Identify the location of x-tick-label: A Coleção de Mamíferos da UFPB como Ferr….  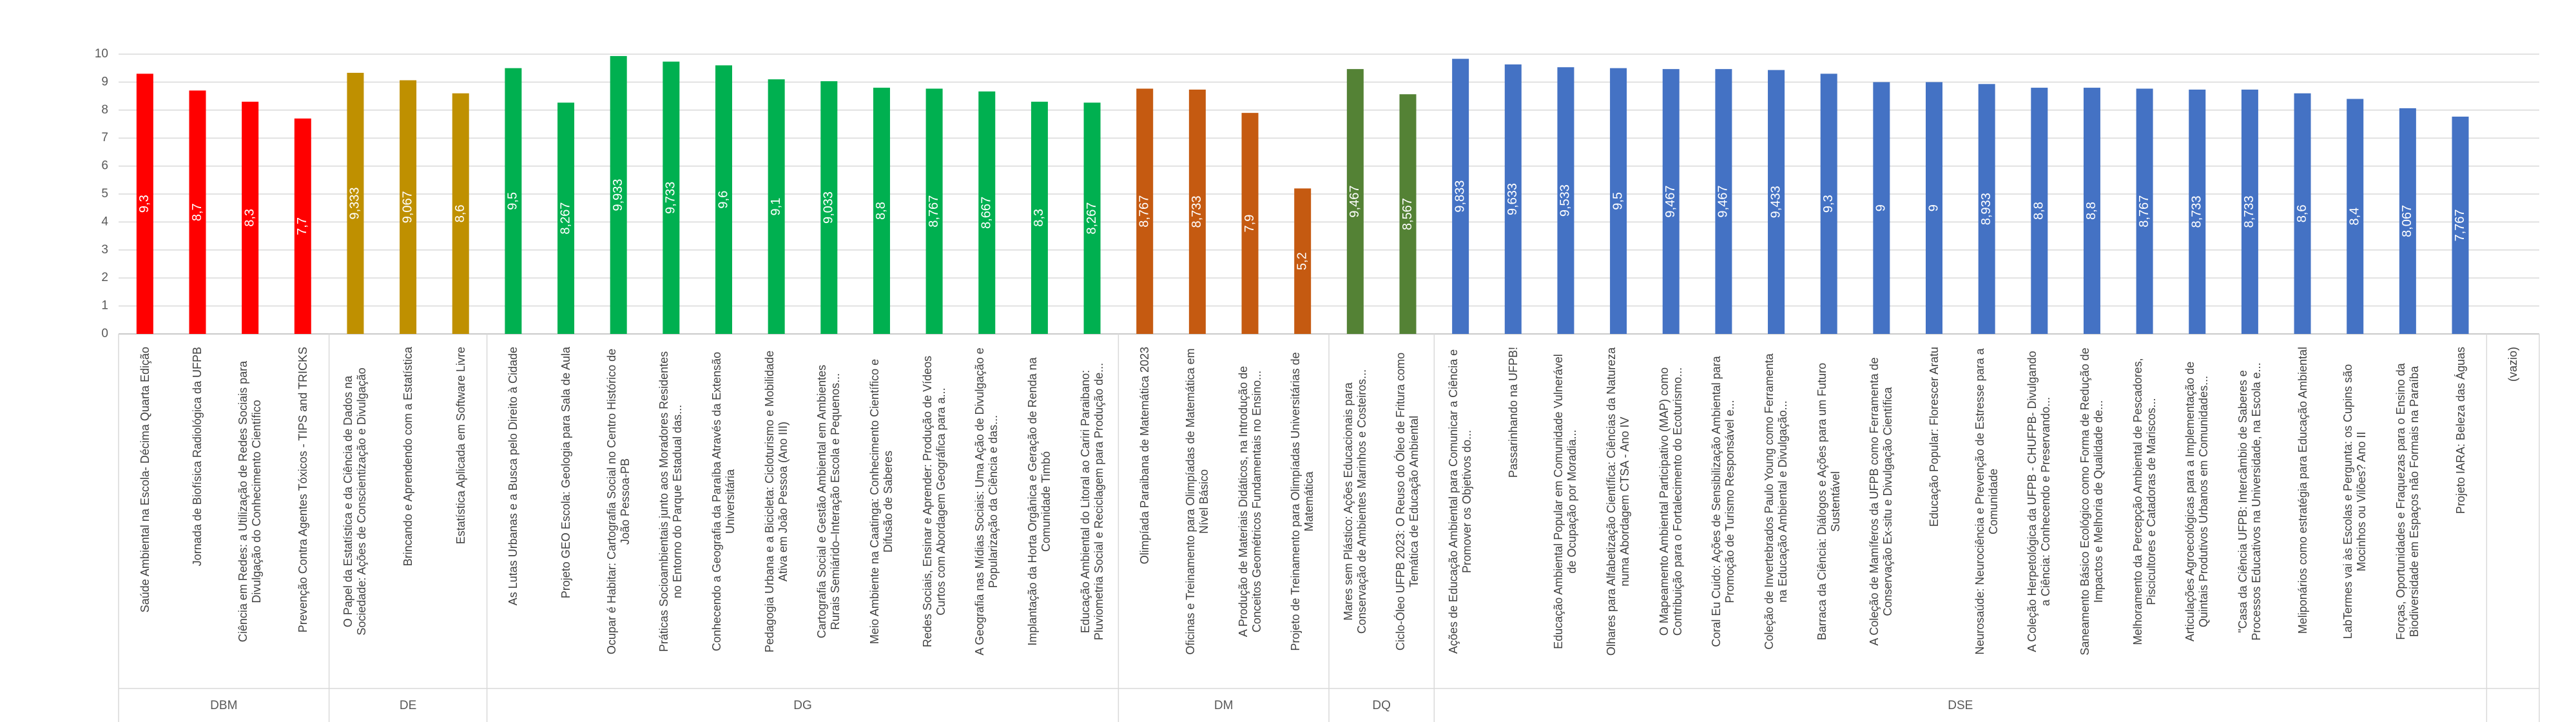
(1881, 502).